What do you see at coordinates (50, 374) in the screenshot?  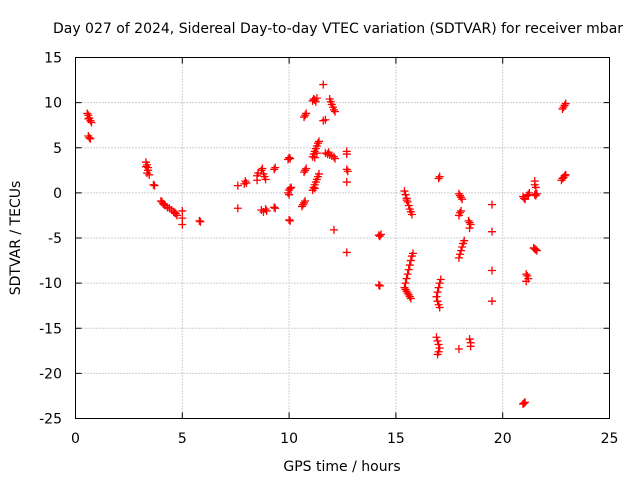 I see `y-tick-label: -20` at bounding box center [50, 374].